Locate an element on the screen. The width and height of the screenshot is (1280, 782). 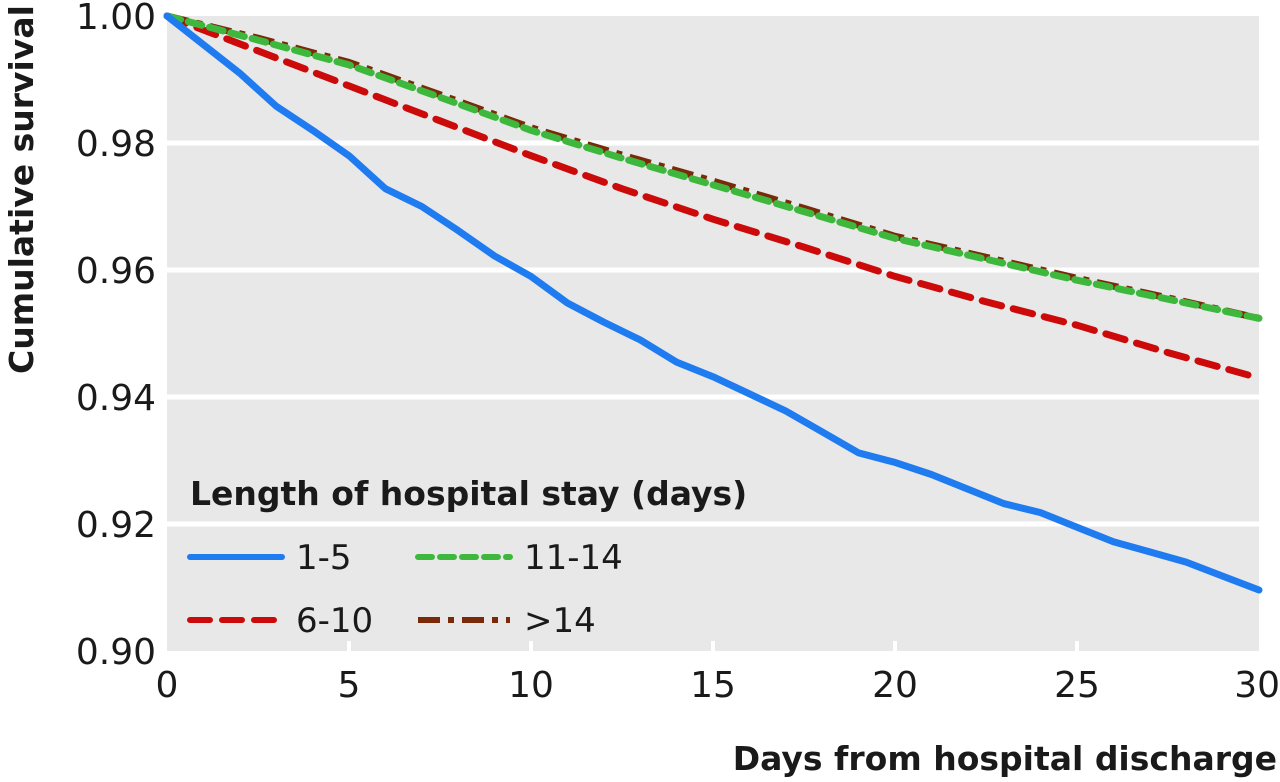
y-tick-label: 0.92 is located at coordinates (116, 525).